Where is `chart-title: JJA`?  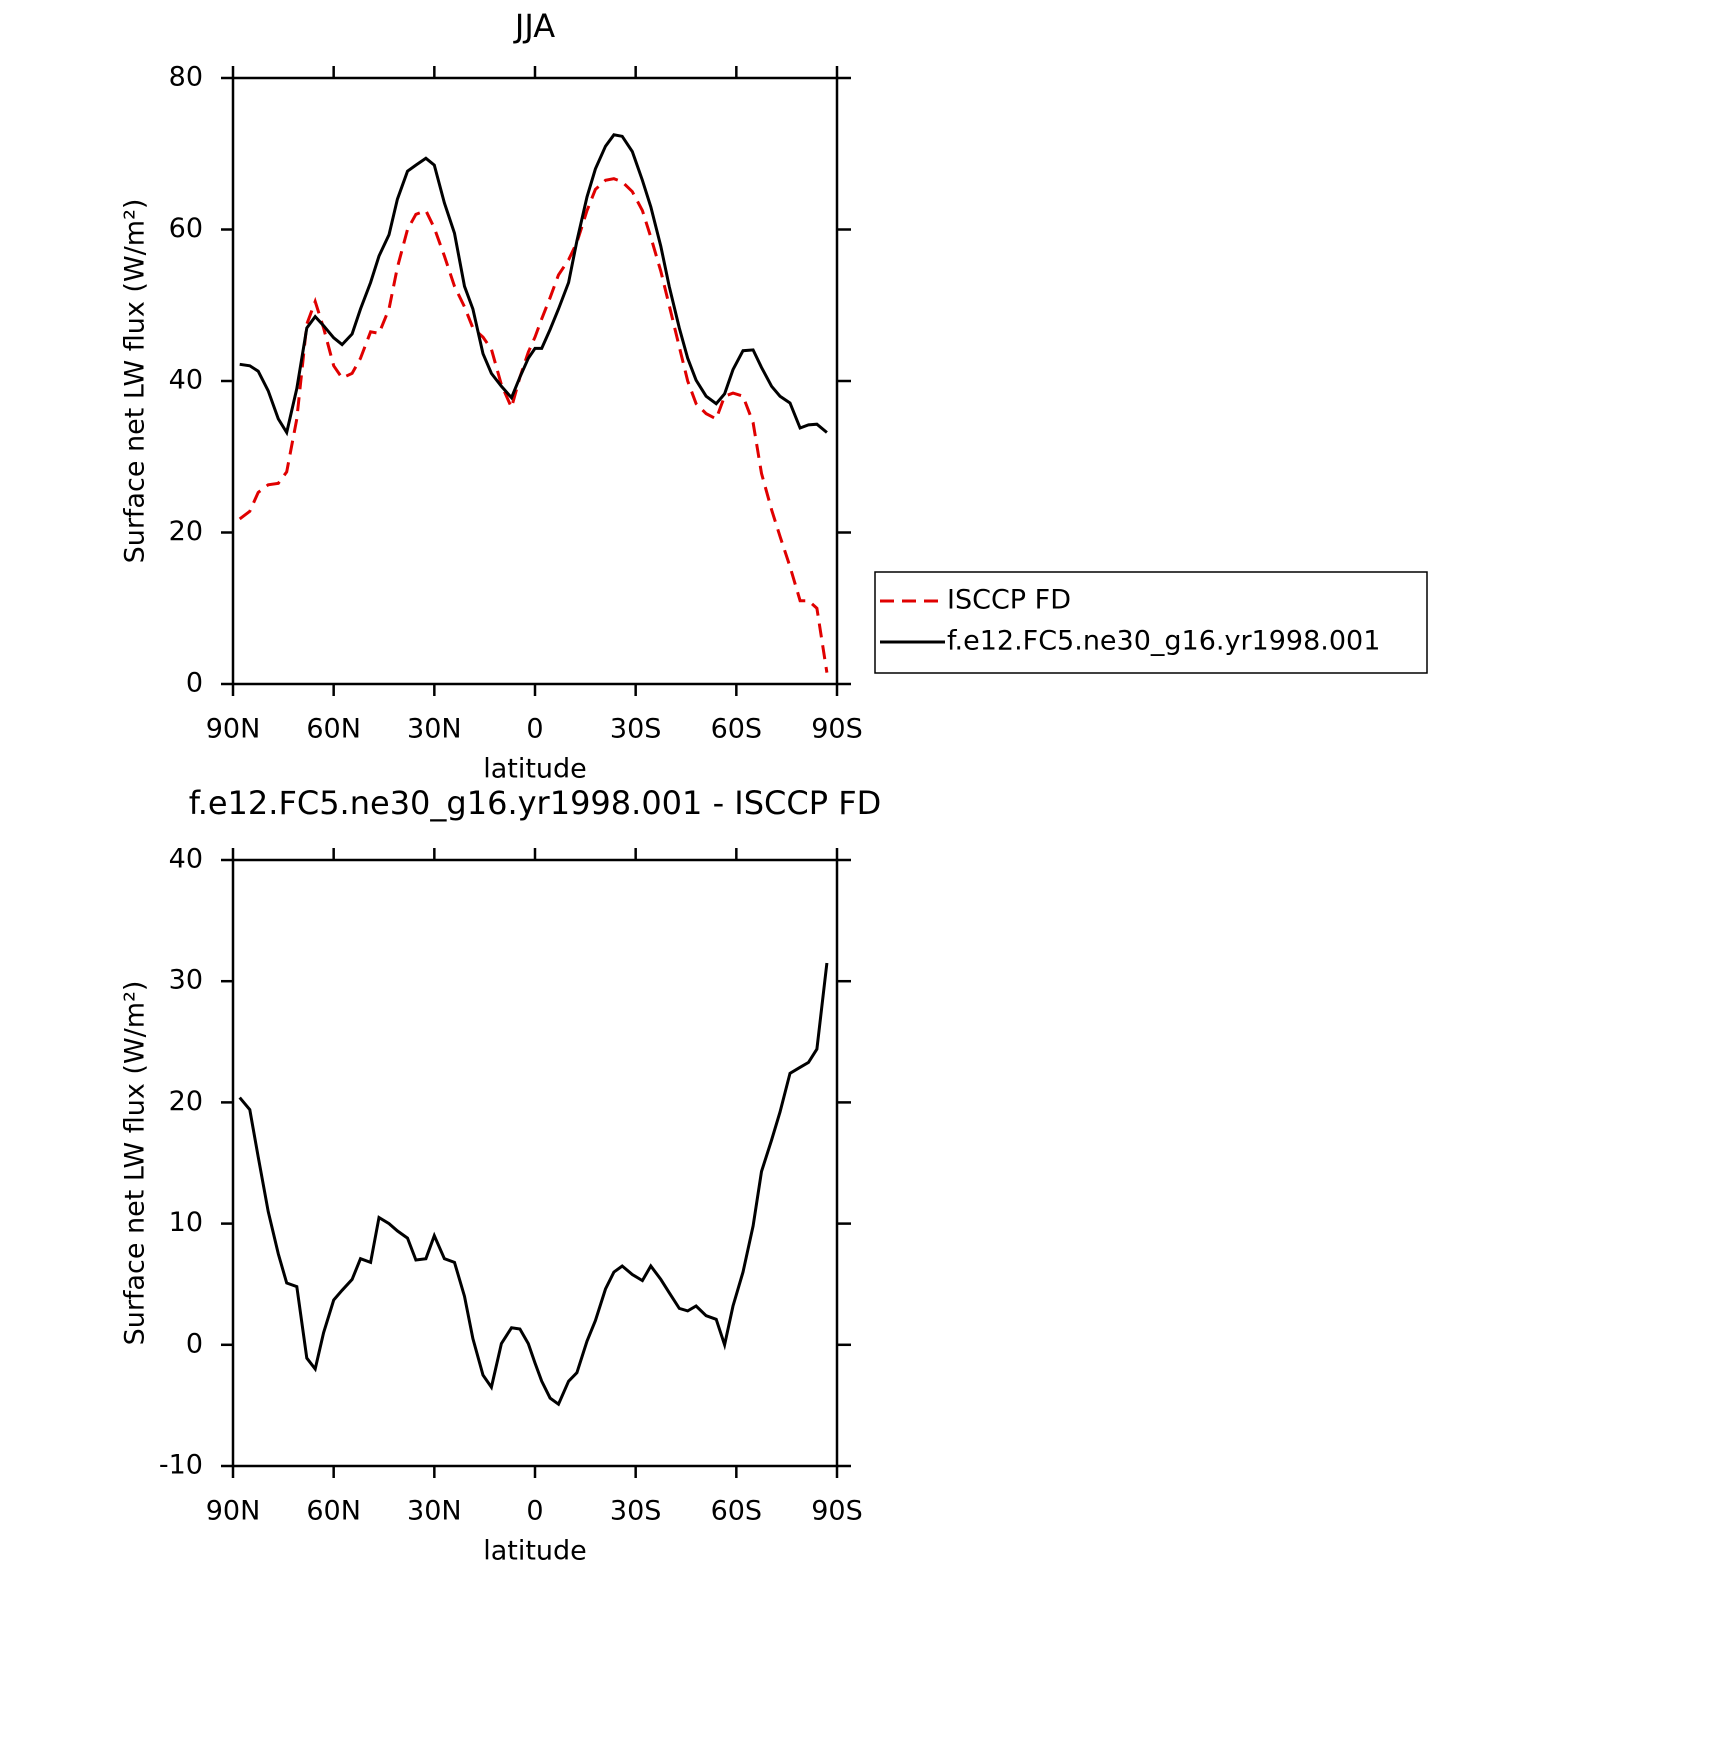 chart-title: JJA is located at coordinates (534, 26).